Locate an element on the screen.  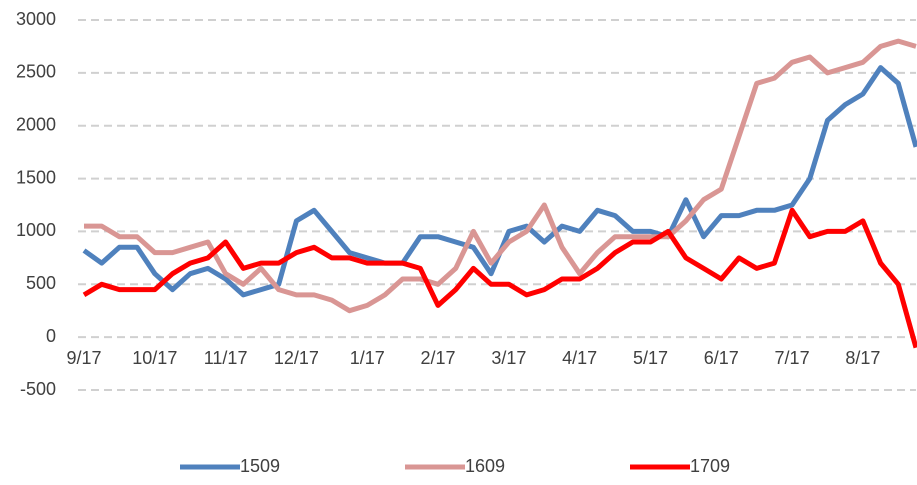
x-tick-label: 3/17 is located at coordinates (508, 358).